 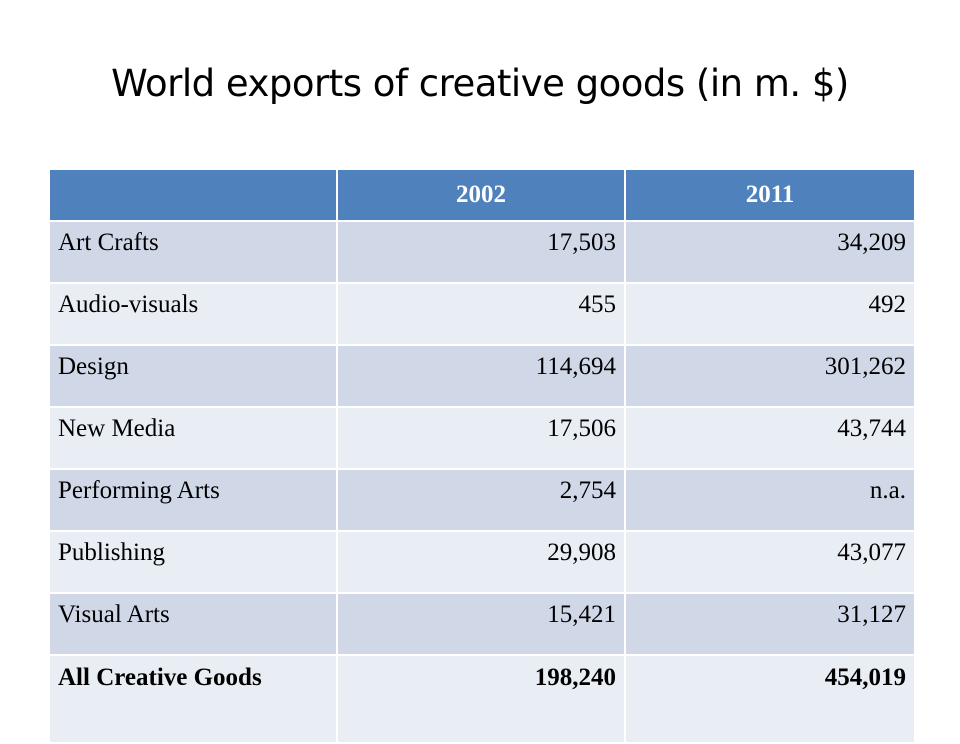 What do you see at coordinates (770, 438) in the screenshot?
I see `value-2011: 43,744` at bounding box center [770, 438].